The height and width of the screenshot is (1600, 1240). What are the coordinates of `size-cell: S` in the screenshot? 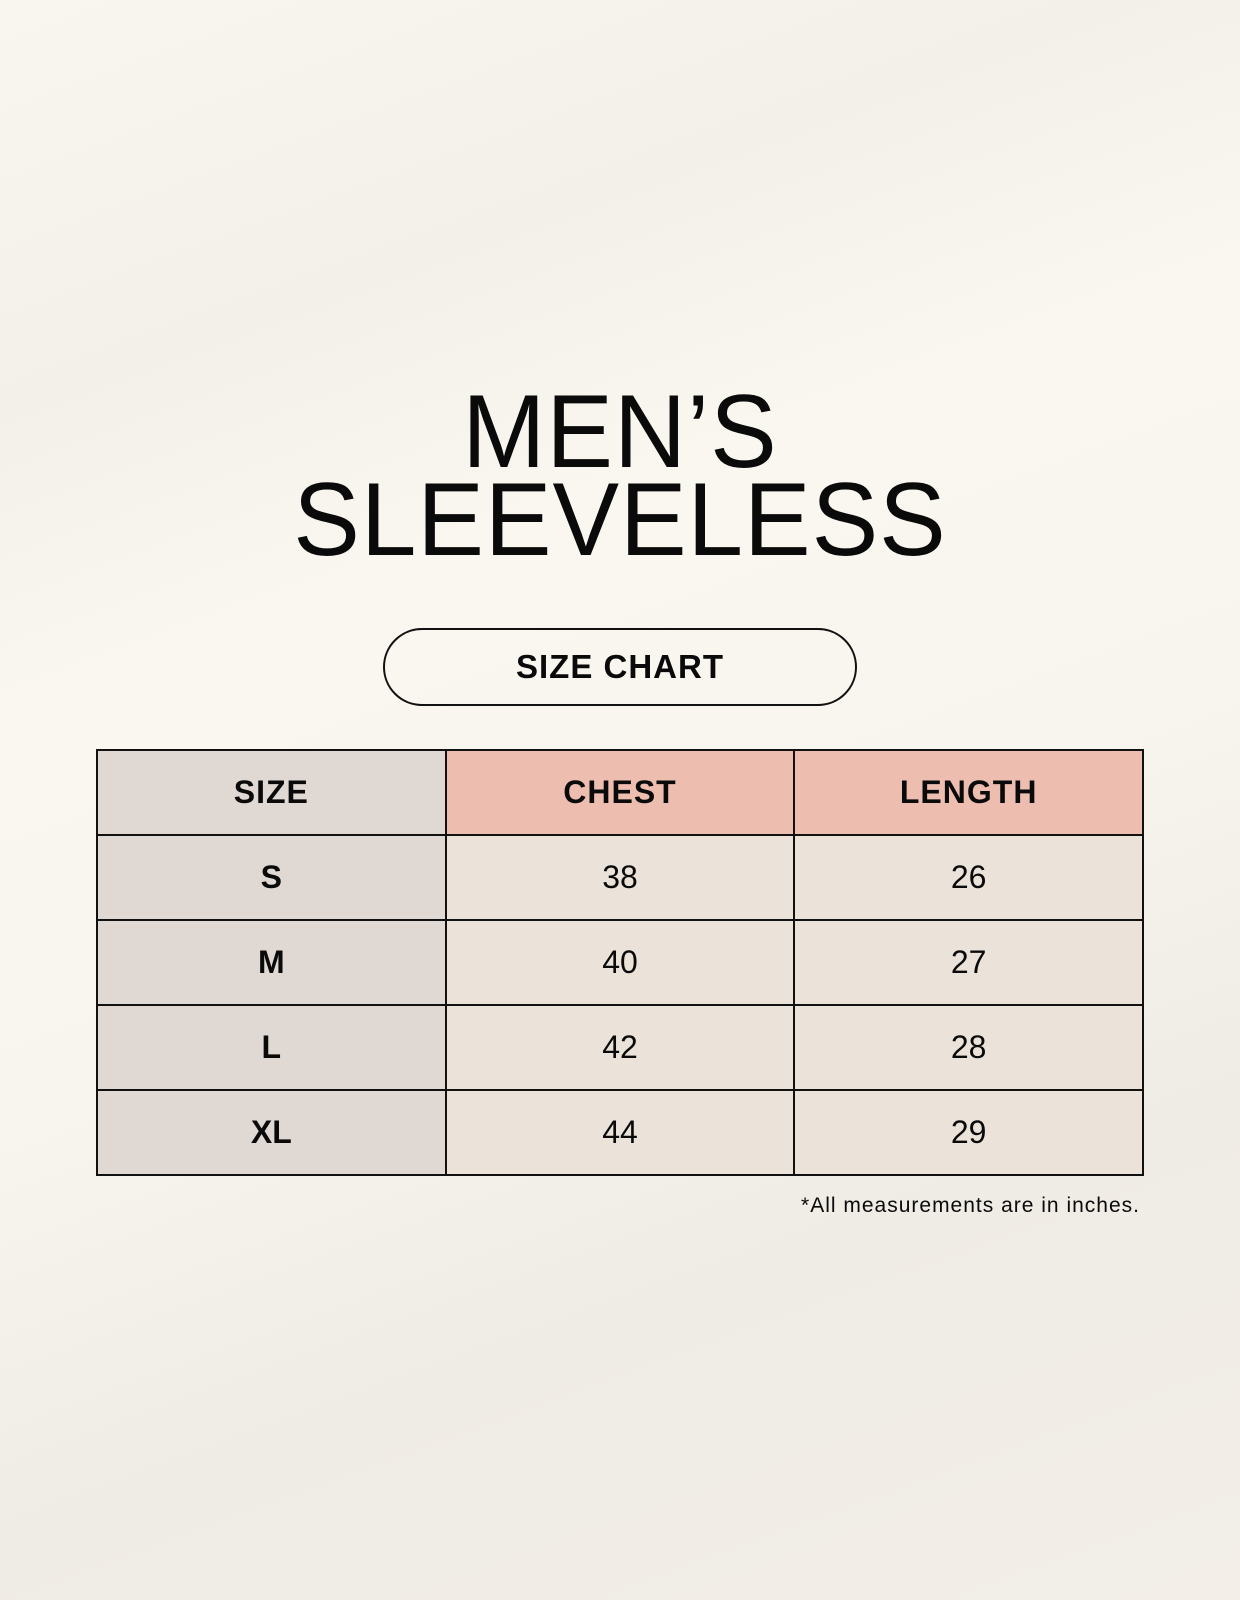 It's located at (271, 877).